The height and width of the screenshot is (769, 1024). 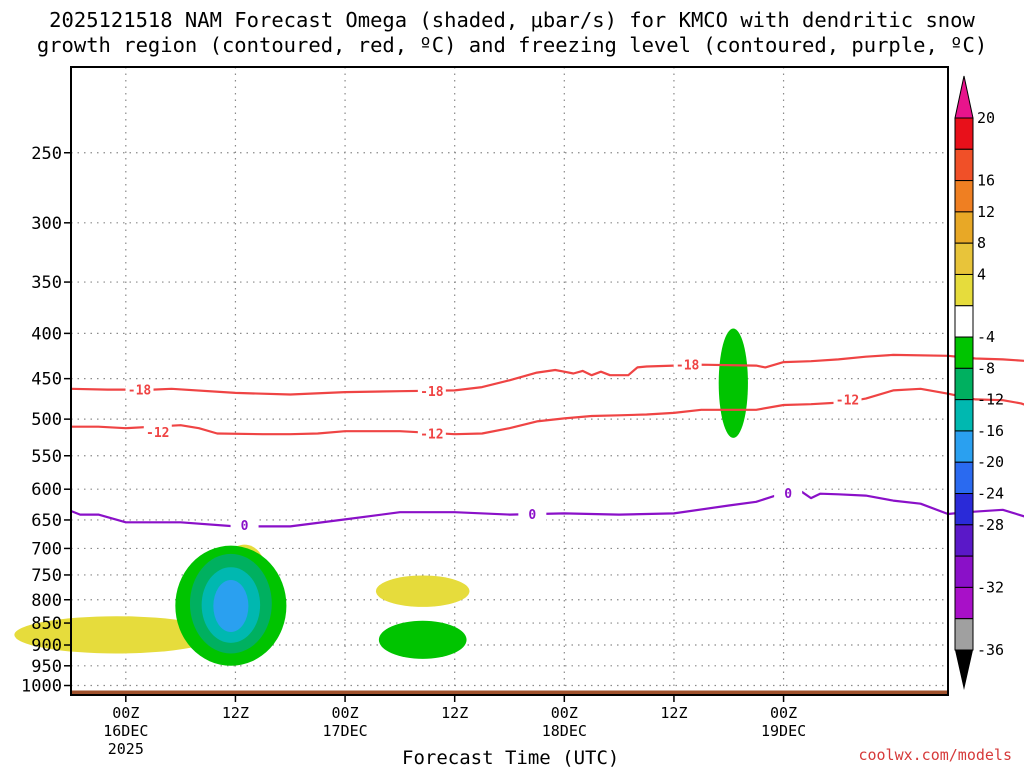 I want to click on colorbar-label: -12, so click(x=990, y=400).